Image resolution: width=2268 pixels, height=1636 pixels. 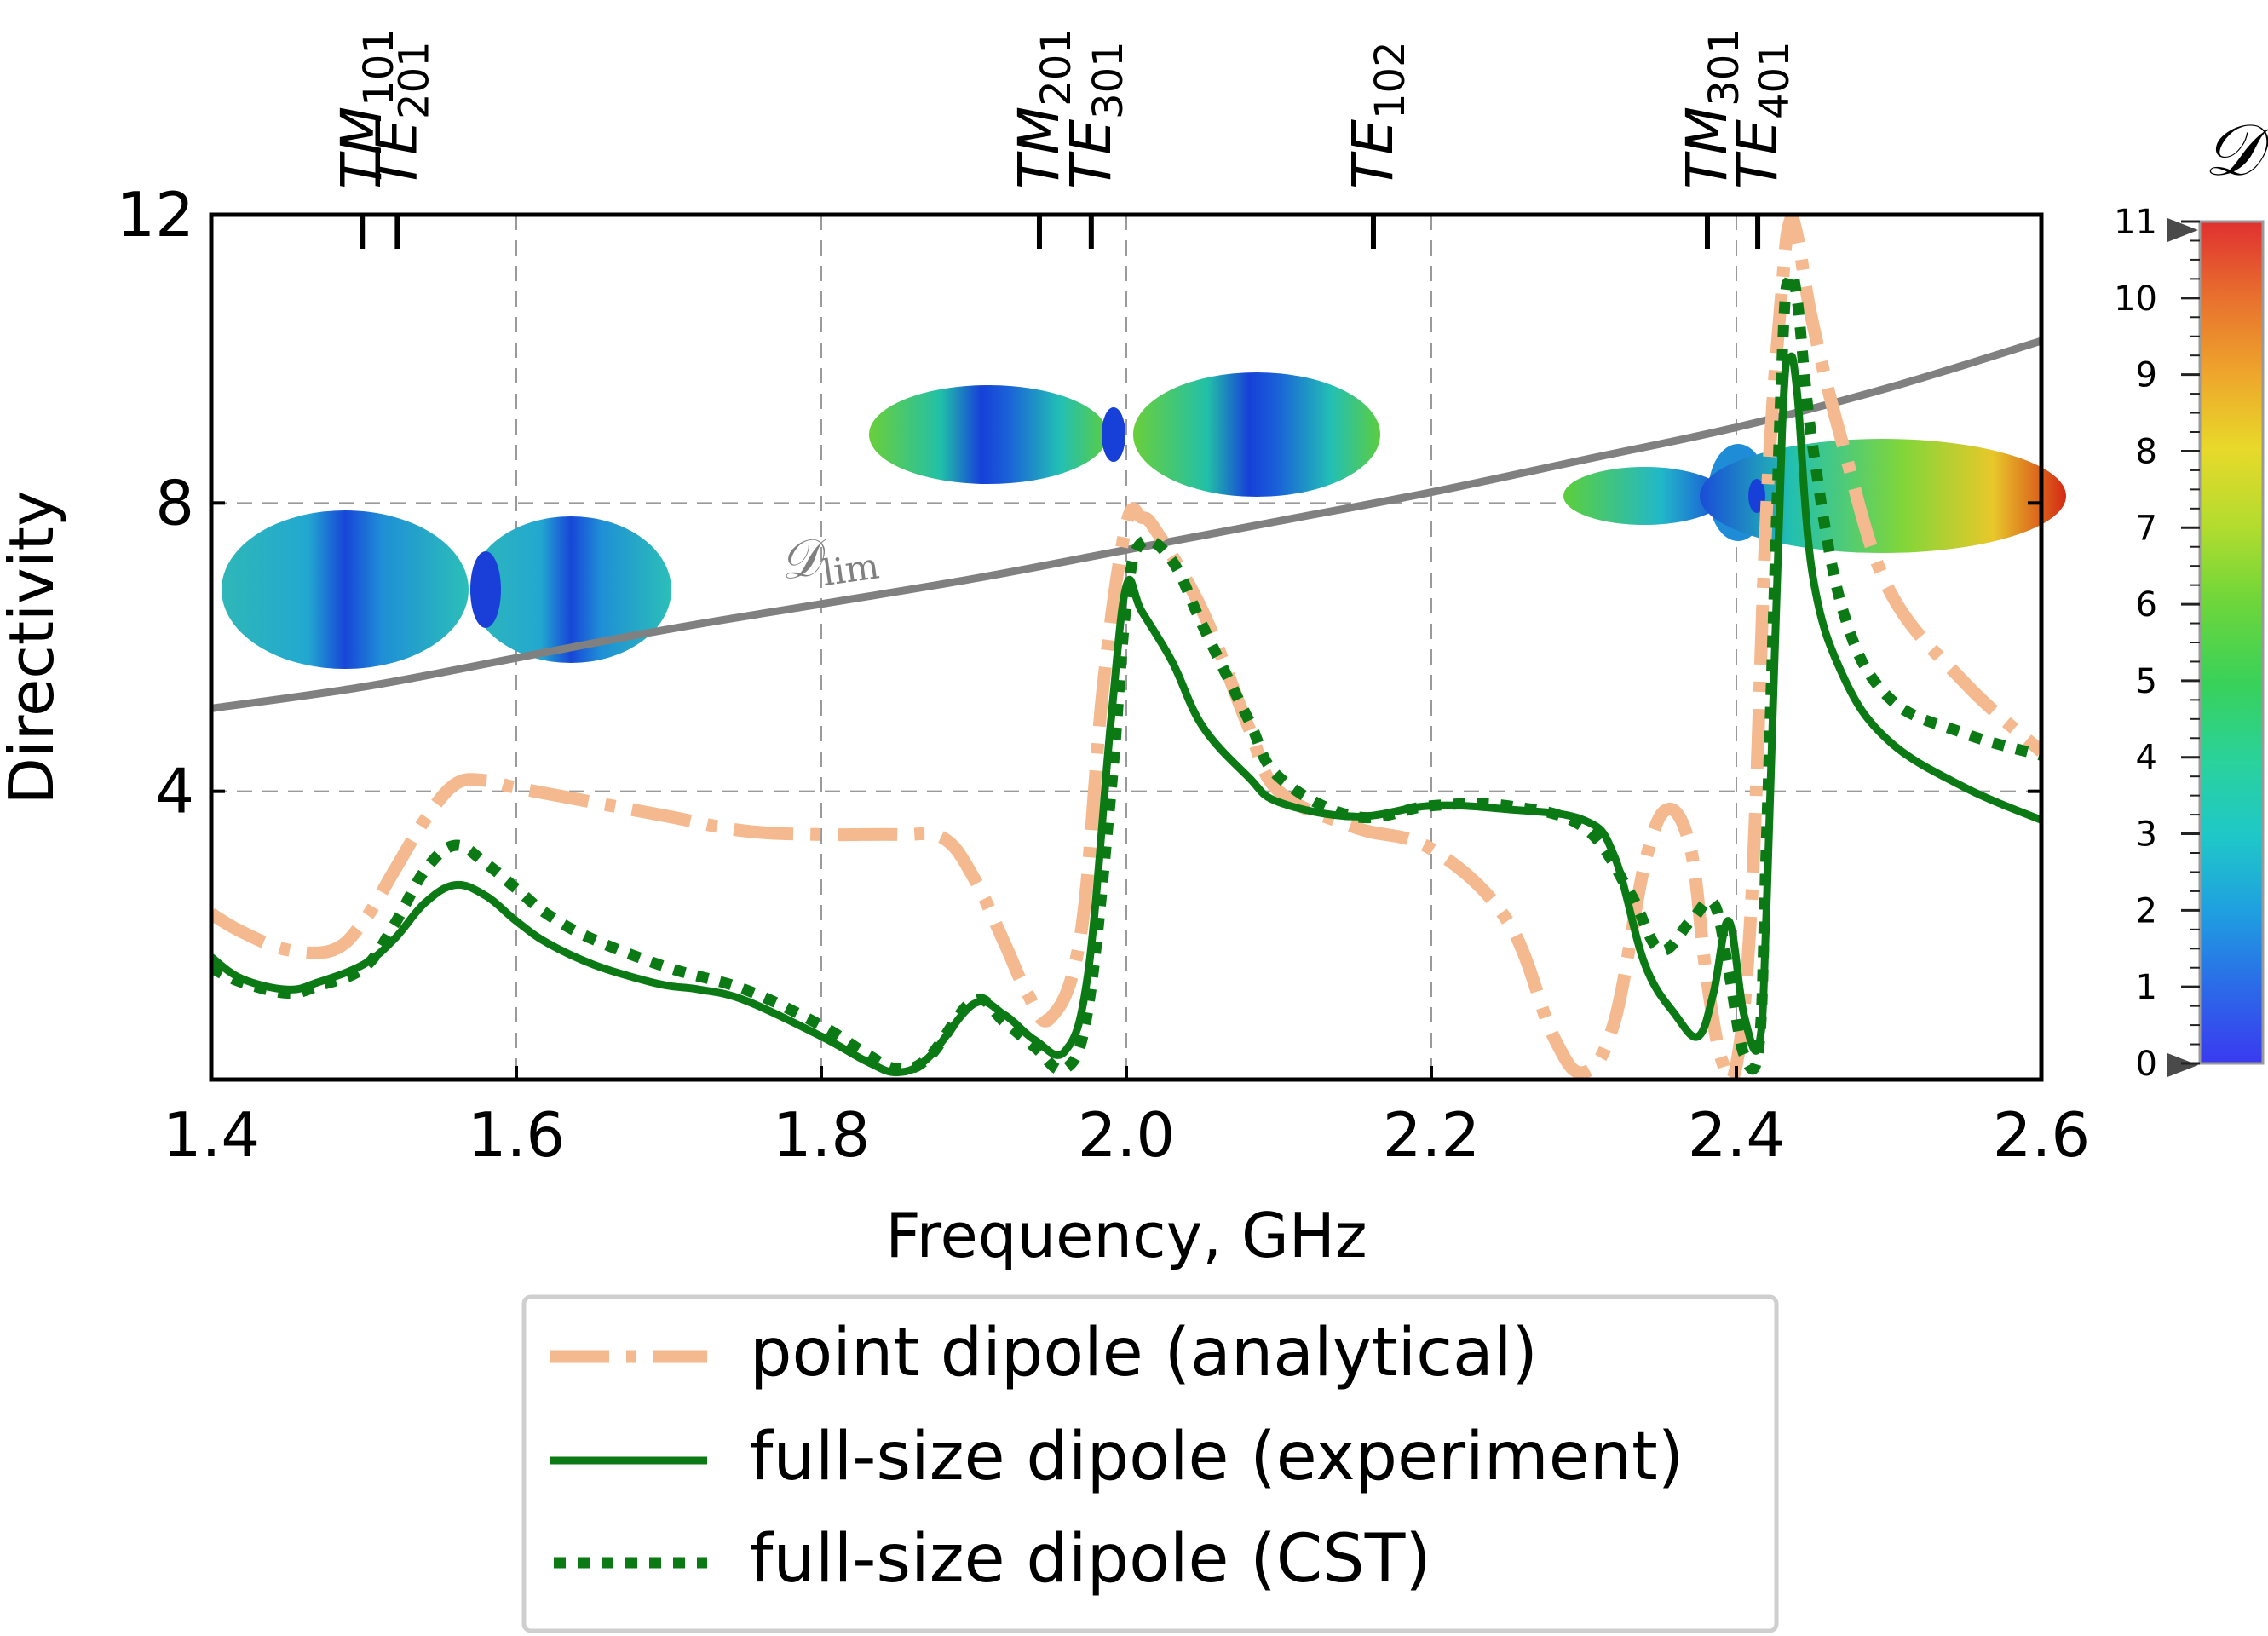 I want to click on legend-box, so click(x=1150, y=1463).